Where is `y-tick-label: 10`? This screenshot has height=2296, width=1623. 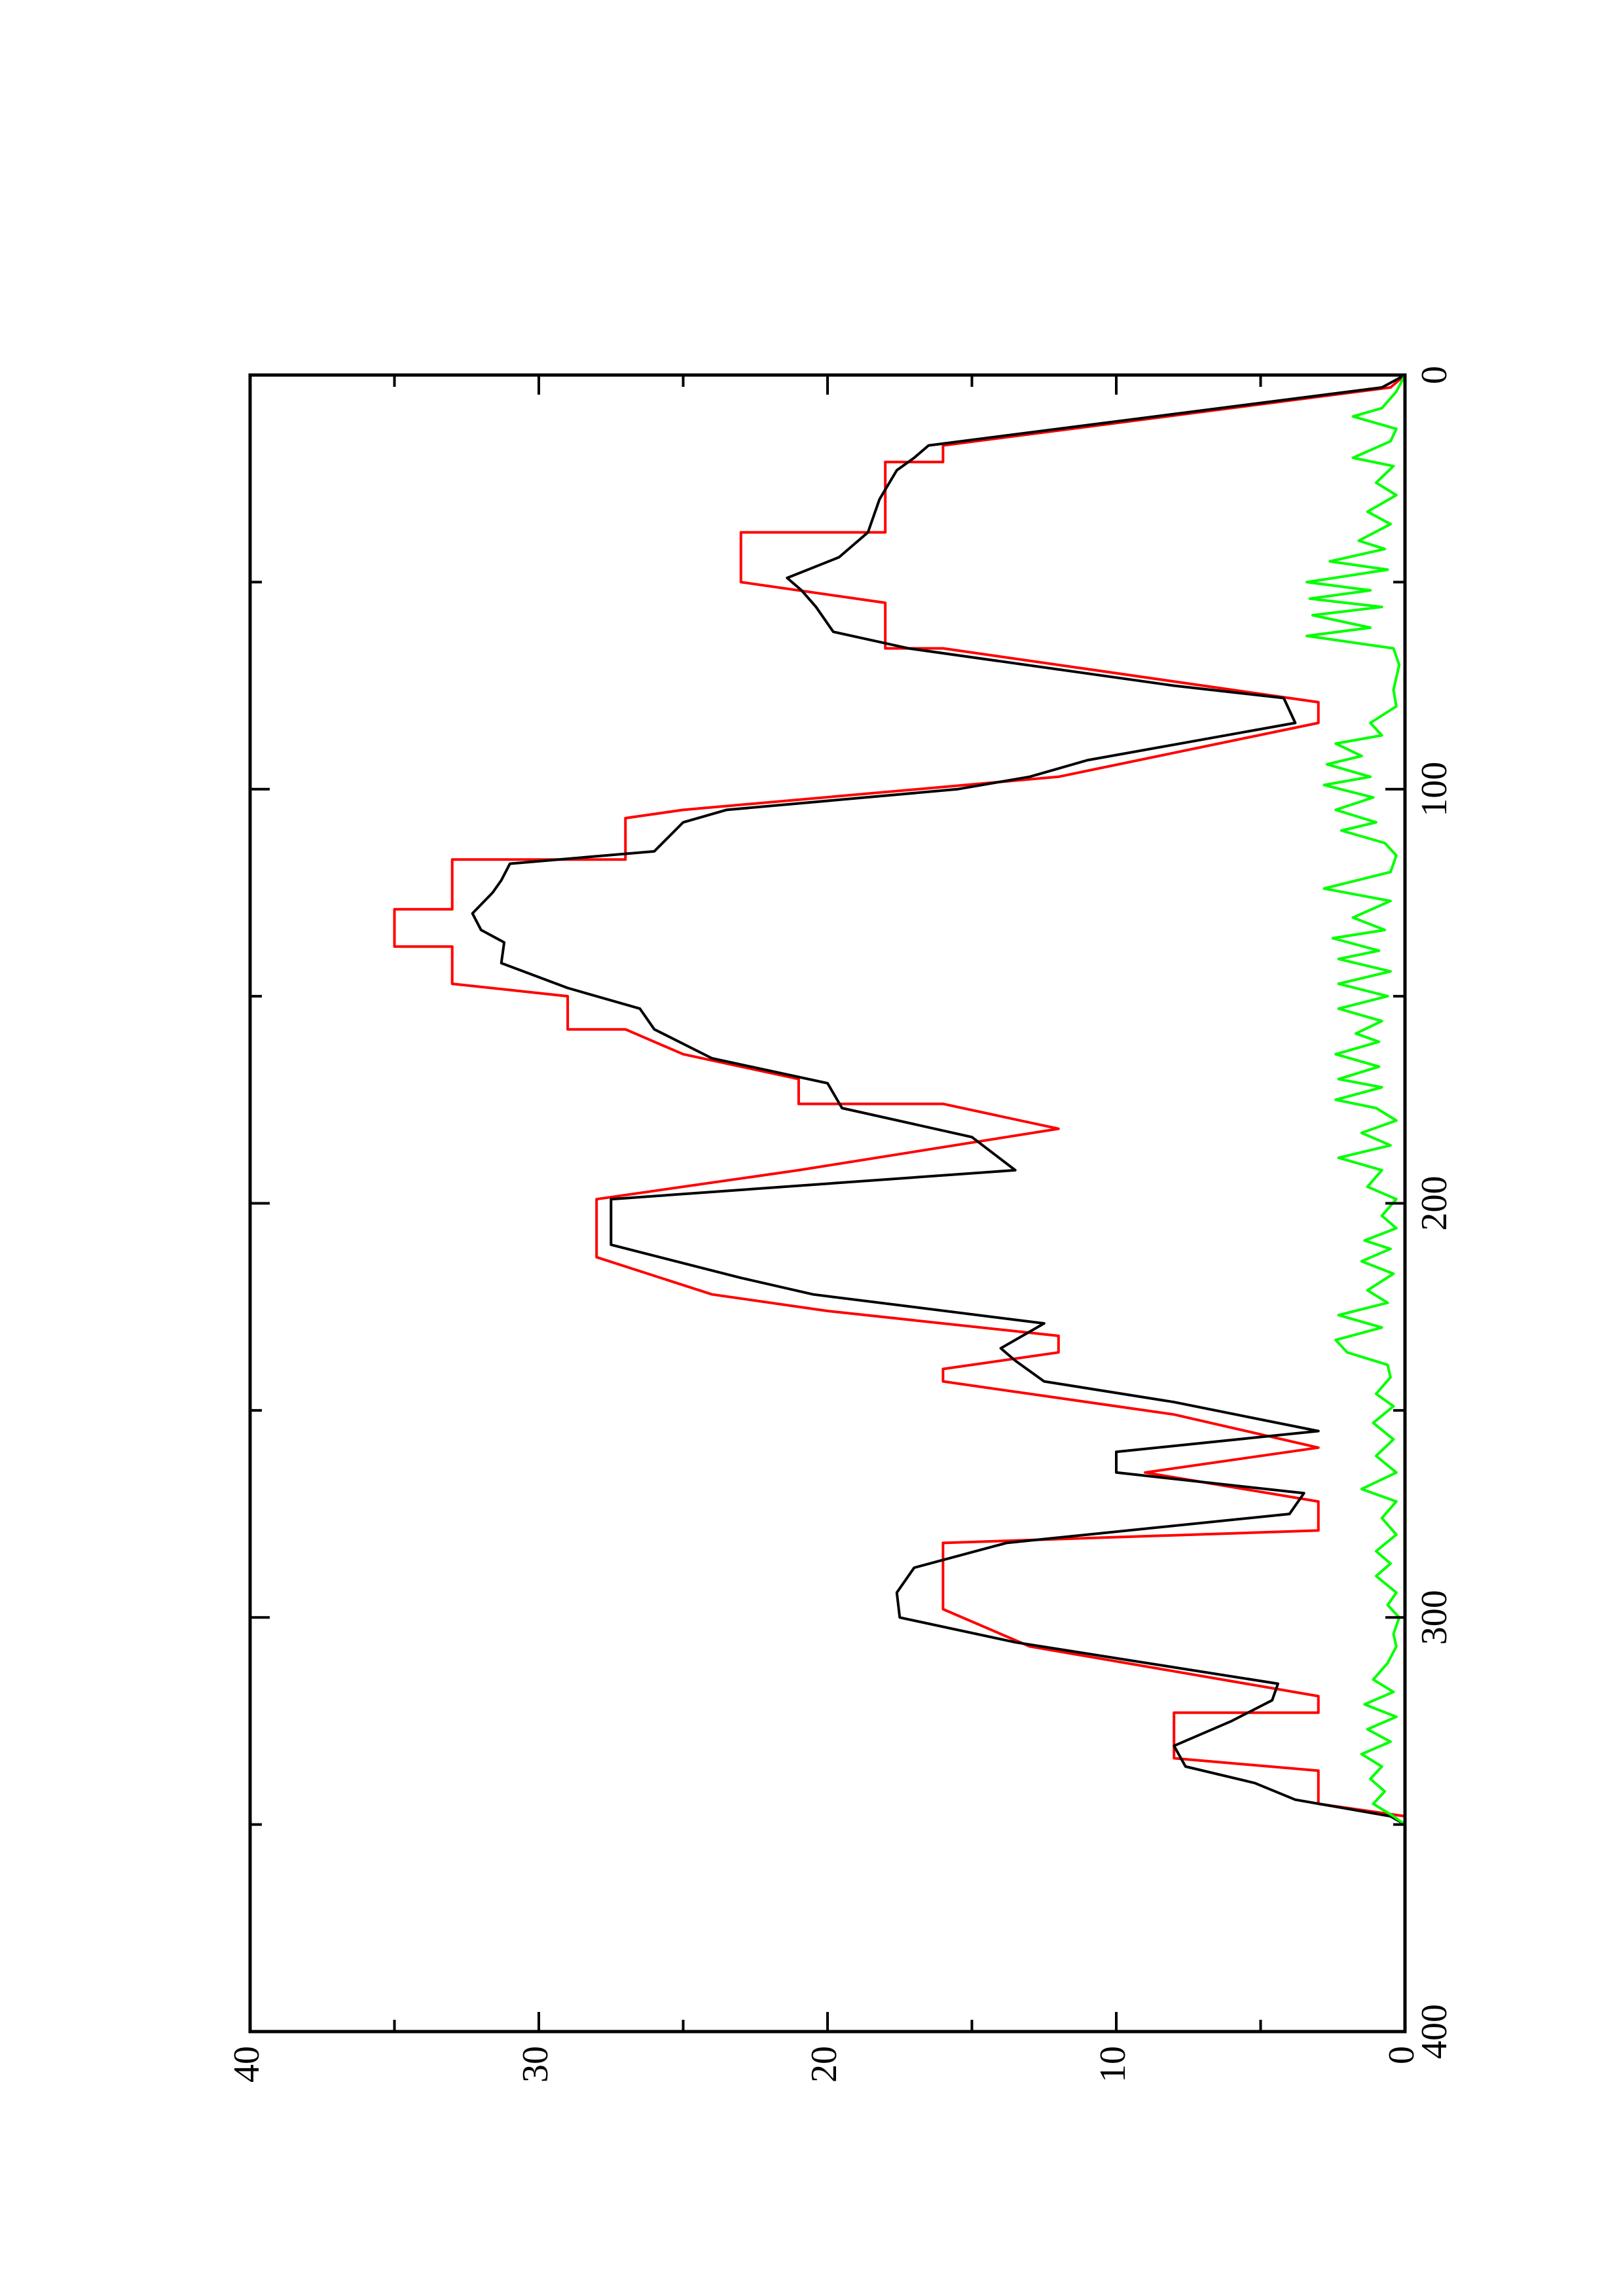 y-tick-label: 10 is located at coordinates (1113, 2064).